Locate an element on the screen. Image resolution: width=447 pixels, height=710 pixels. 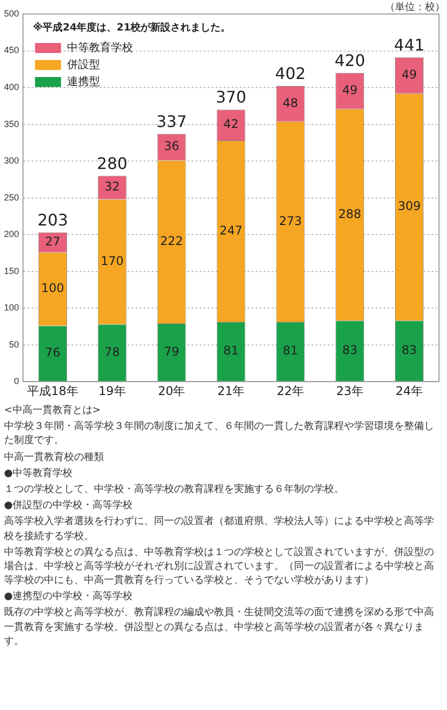
x-tick-label: 21年 is located at coordinates (231, 391).